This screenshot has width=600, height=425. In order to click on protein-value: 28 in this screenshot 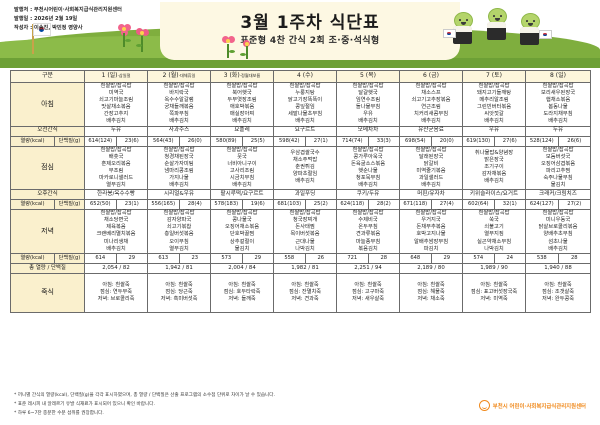, I will do `click(574, 257)`.